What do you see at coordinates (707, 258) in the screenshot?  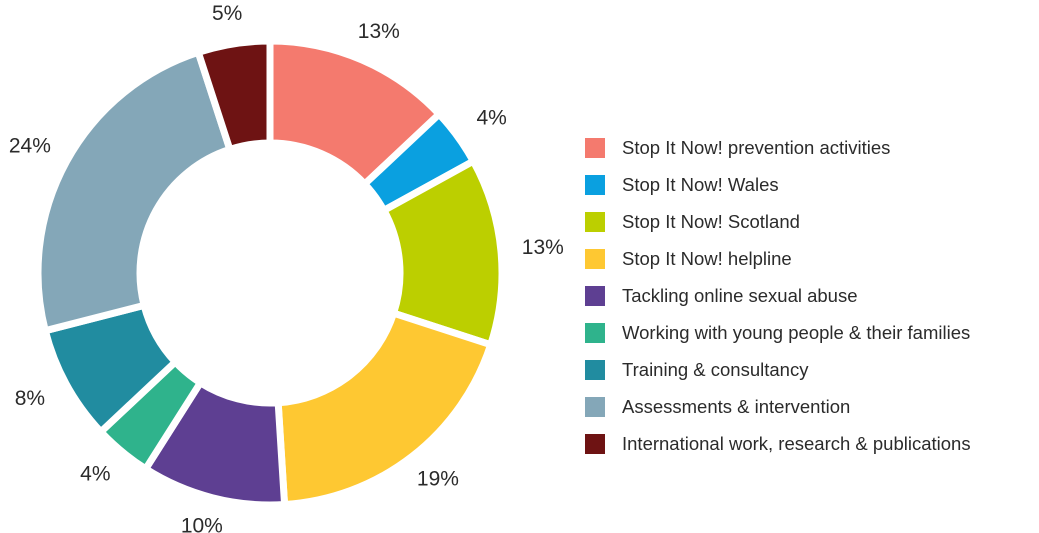 I see `legend-label: Stop It Now! helpline` at bounding box center [707, 258].